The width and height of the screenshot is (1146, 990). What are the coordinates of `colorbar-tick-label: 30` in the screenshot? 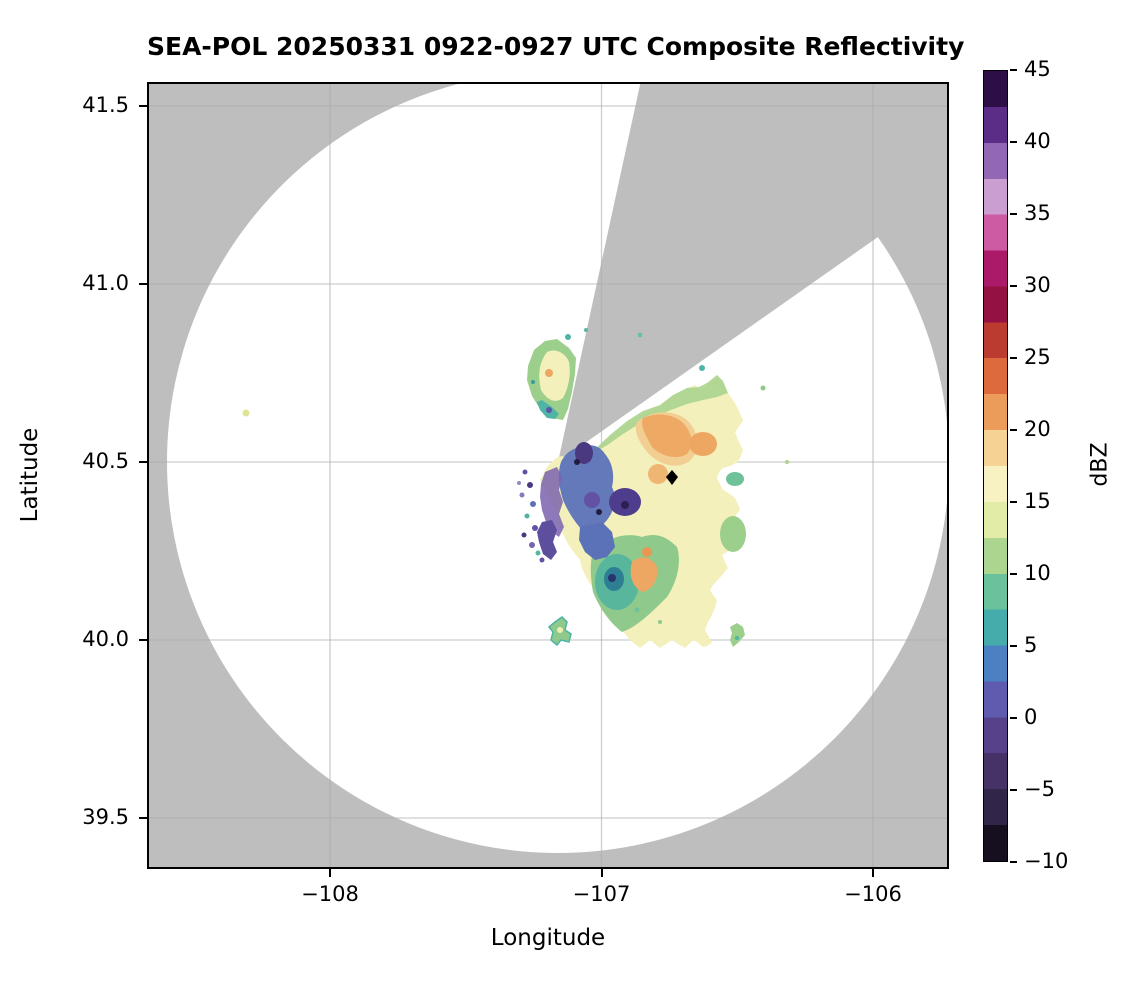 It's located at (1037, 285).